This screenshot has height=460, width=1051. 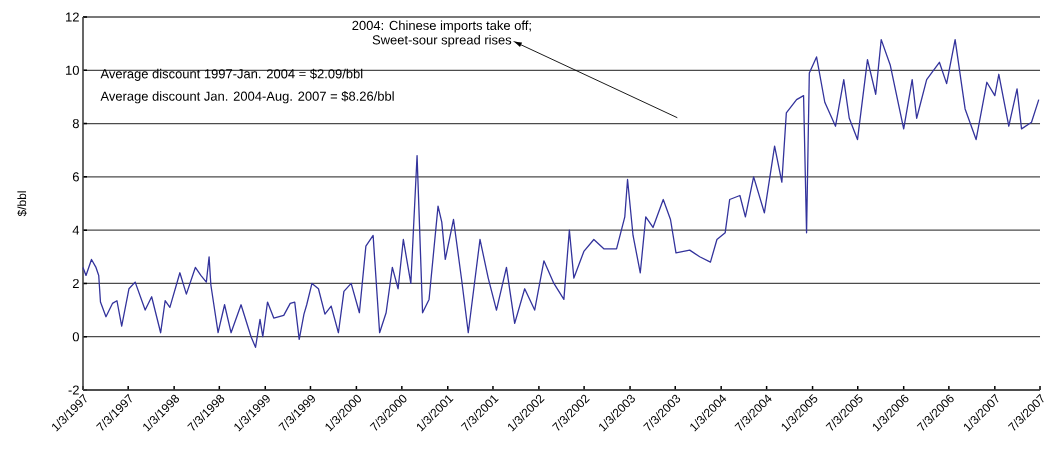 I want to click on y-axis-title: $/bbl, so click(x=22, y=204).